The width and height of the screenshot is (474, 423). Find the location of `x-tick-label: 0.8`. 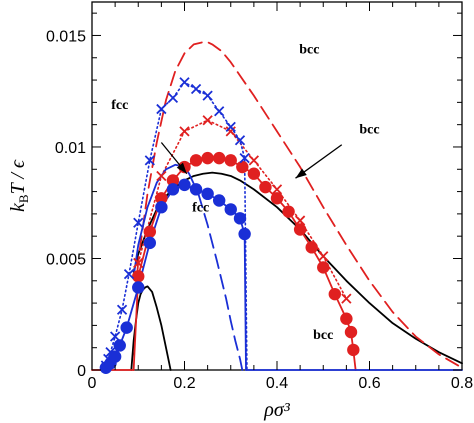

x-tick-label: 0.8 is located at coordinates (462, 383).